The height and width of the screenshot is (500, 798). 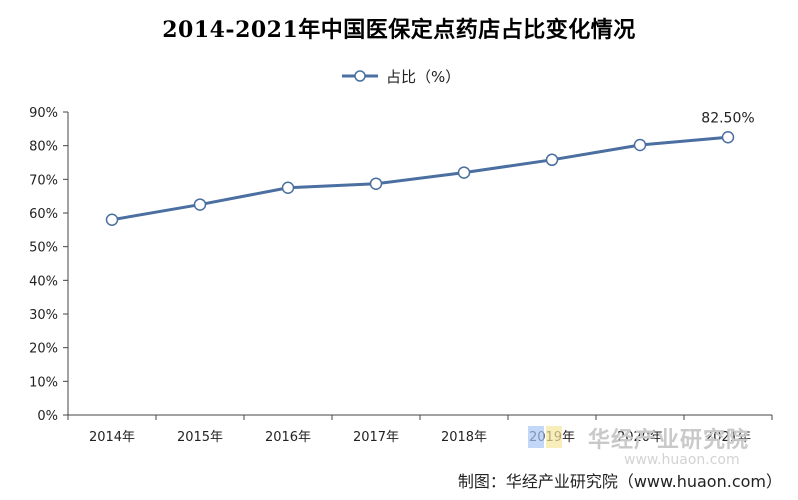 What do you see at coordinates (47, 416) in the screenshot?
I see `y-tick-label: 0%` at bounding box center [47, 416].